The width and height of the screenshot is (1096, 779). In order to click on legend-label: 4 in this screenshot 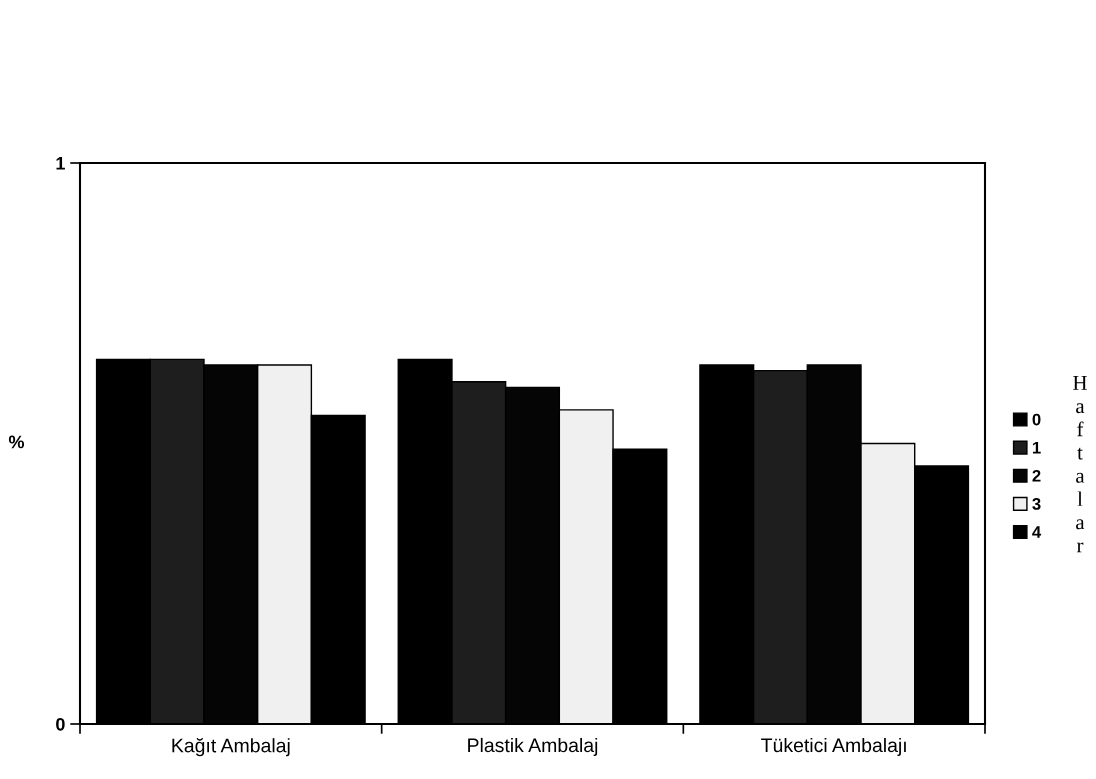, I will do `click(1037, 532)`.